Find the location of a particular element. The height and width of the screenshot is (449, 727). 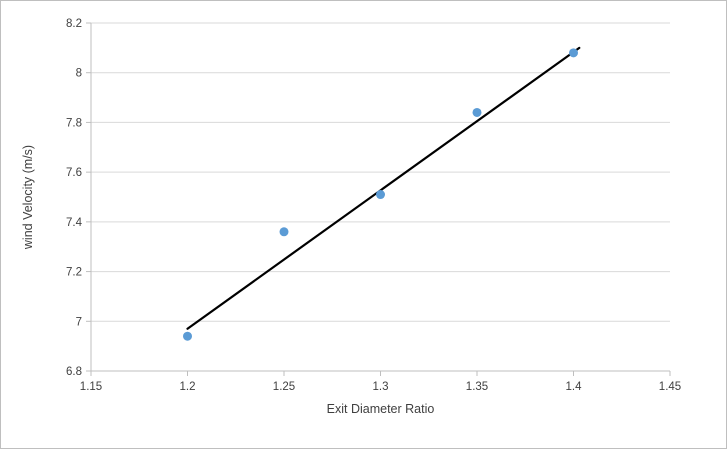

y-tick-label: 7.6 is located at coordinates (74, 173).